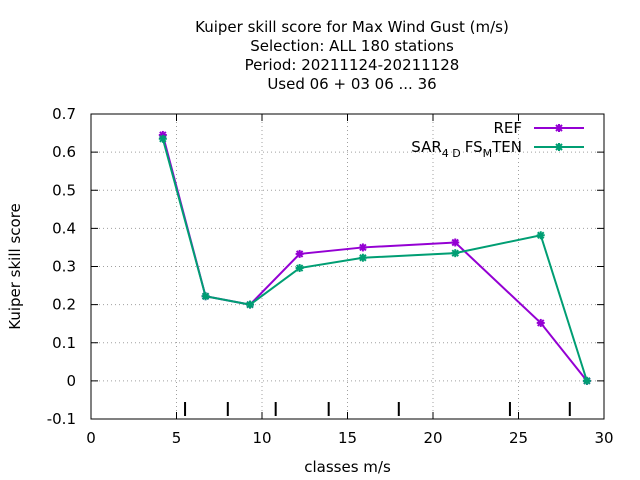  I want to click on legend: REF SAR4 D FSMTEN, so click(497, 139).